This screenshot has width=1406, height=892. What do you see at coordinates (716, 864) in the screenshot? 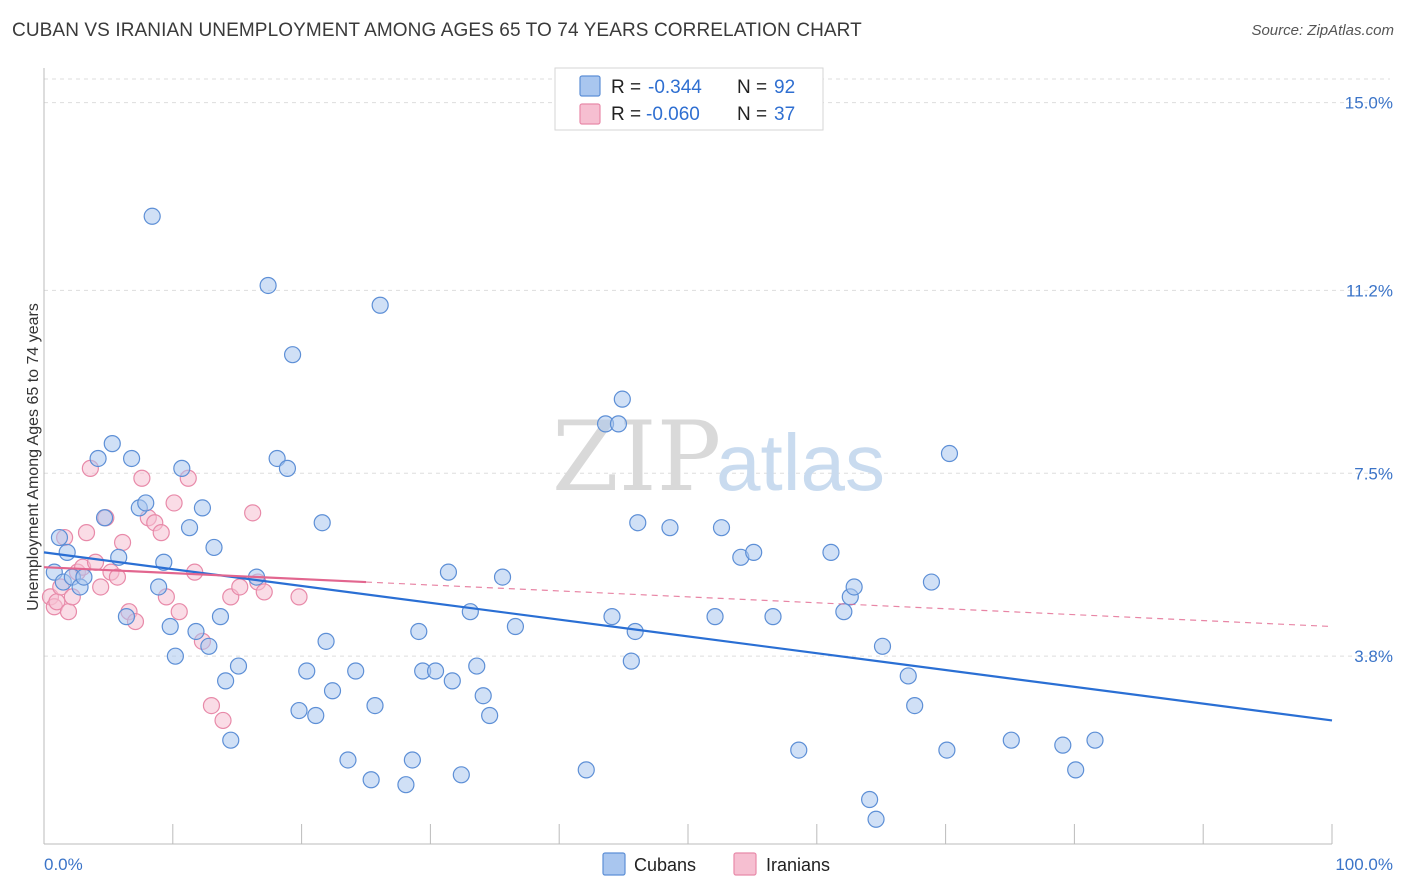
I see `bottom-legend: Cubans Iranians` at bounding box center [716, 864].